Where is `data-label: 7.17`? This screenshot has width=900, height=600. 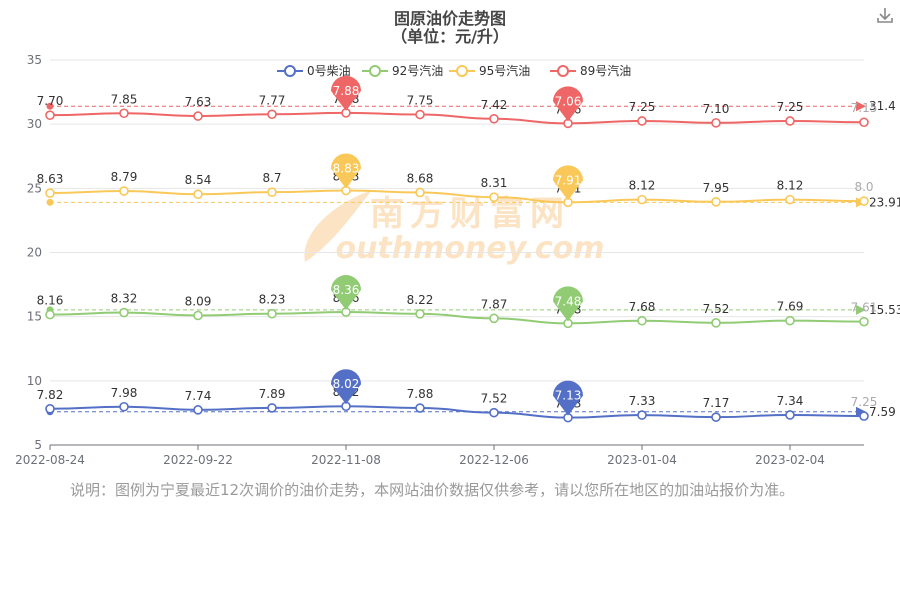 data-label: 7.17 is located at coordinates (716, 403).